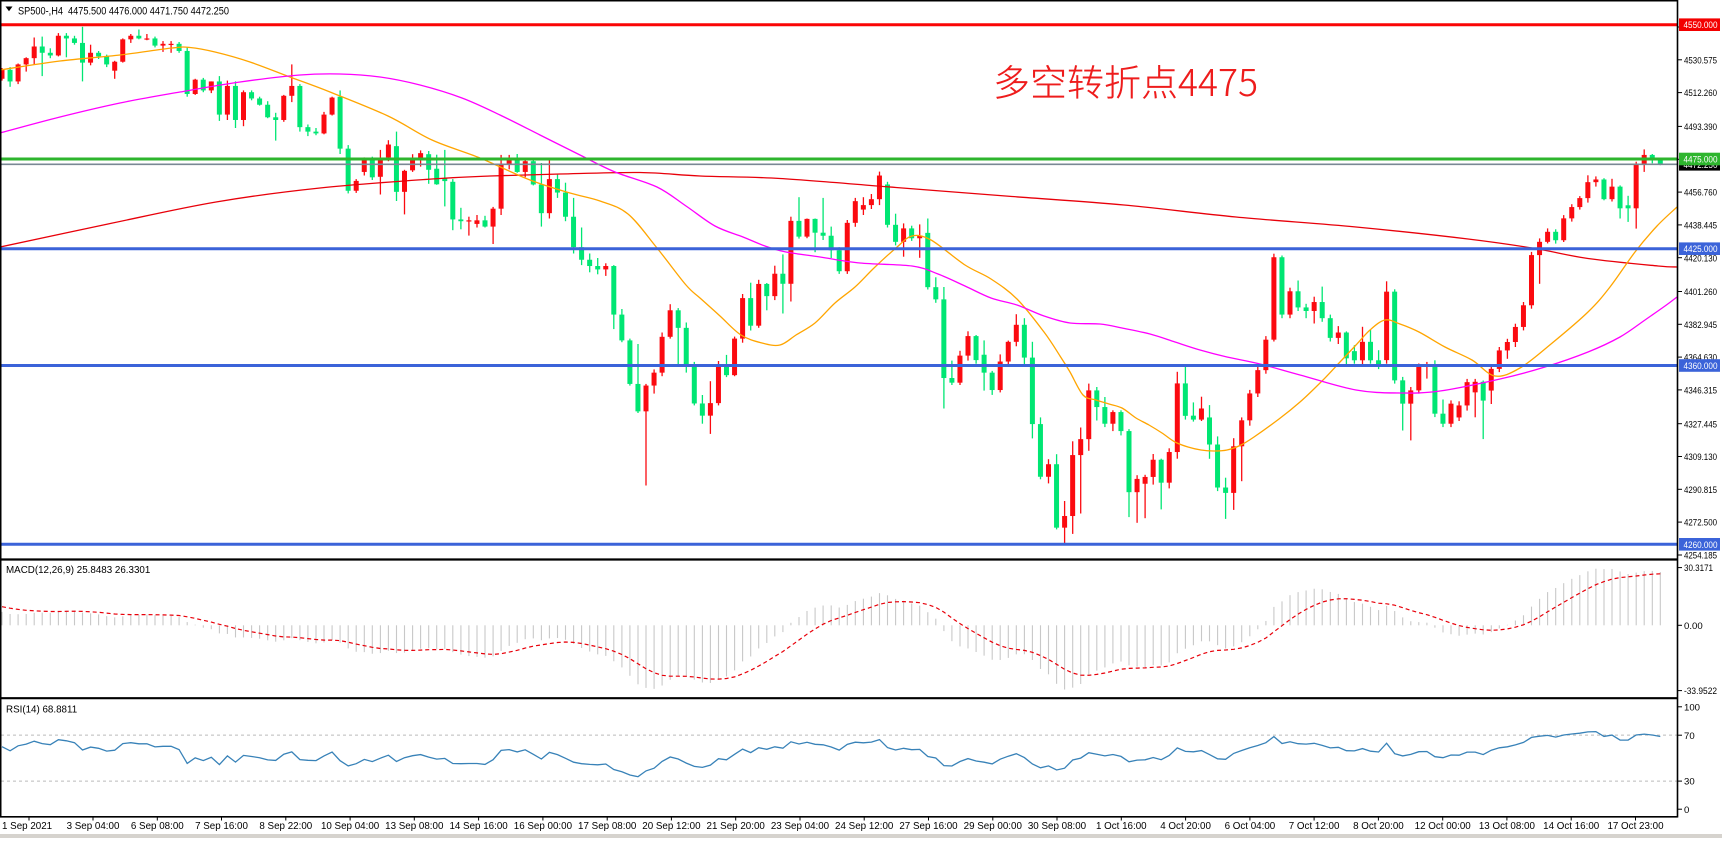 The image size is (1722, 843). What do you see at coordinates (1507, 826) in the screenshot?
I see `svg-text: 13 Oct 08:00` at bounding box center [1507, 826].